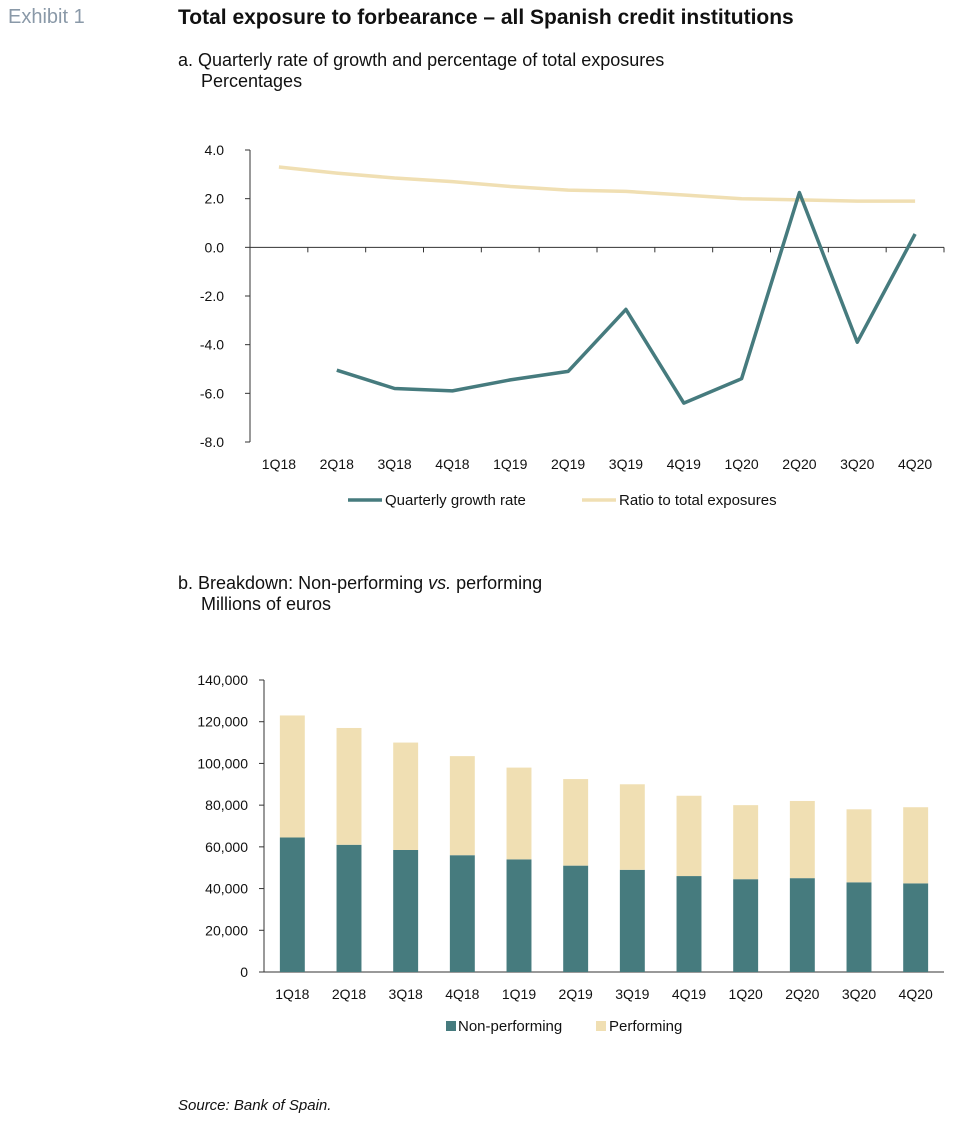  Describe the element at coordinates (303, 583) in the screenshot. I see `chart-b-subtitle-prefix: b. Breakdown: Non-performing` at that location.